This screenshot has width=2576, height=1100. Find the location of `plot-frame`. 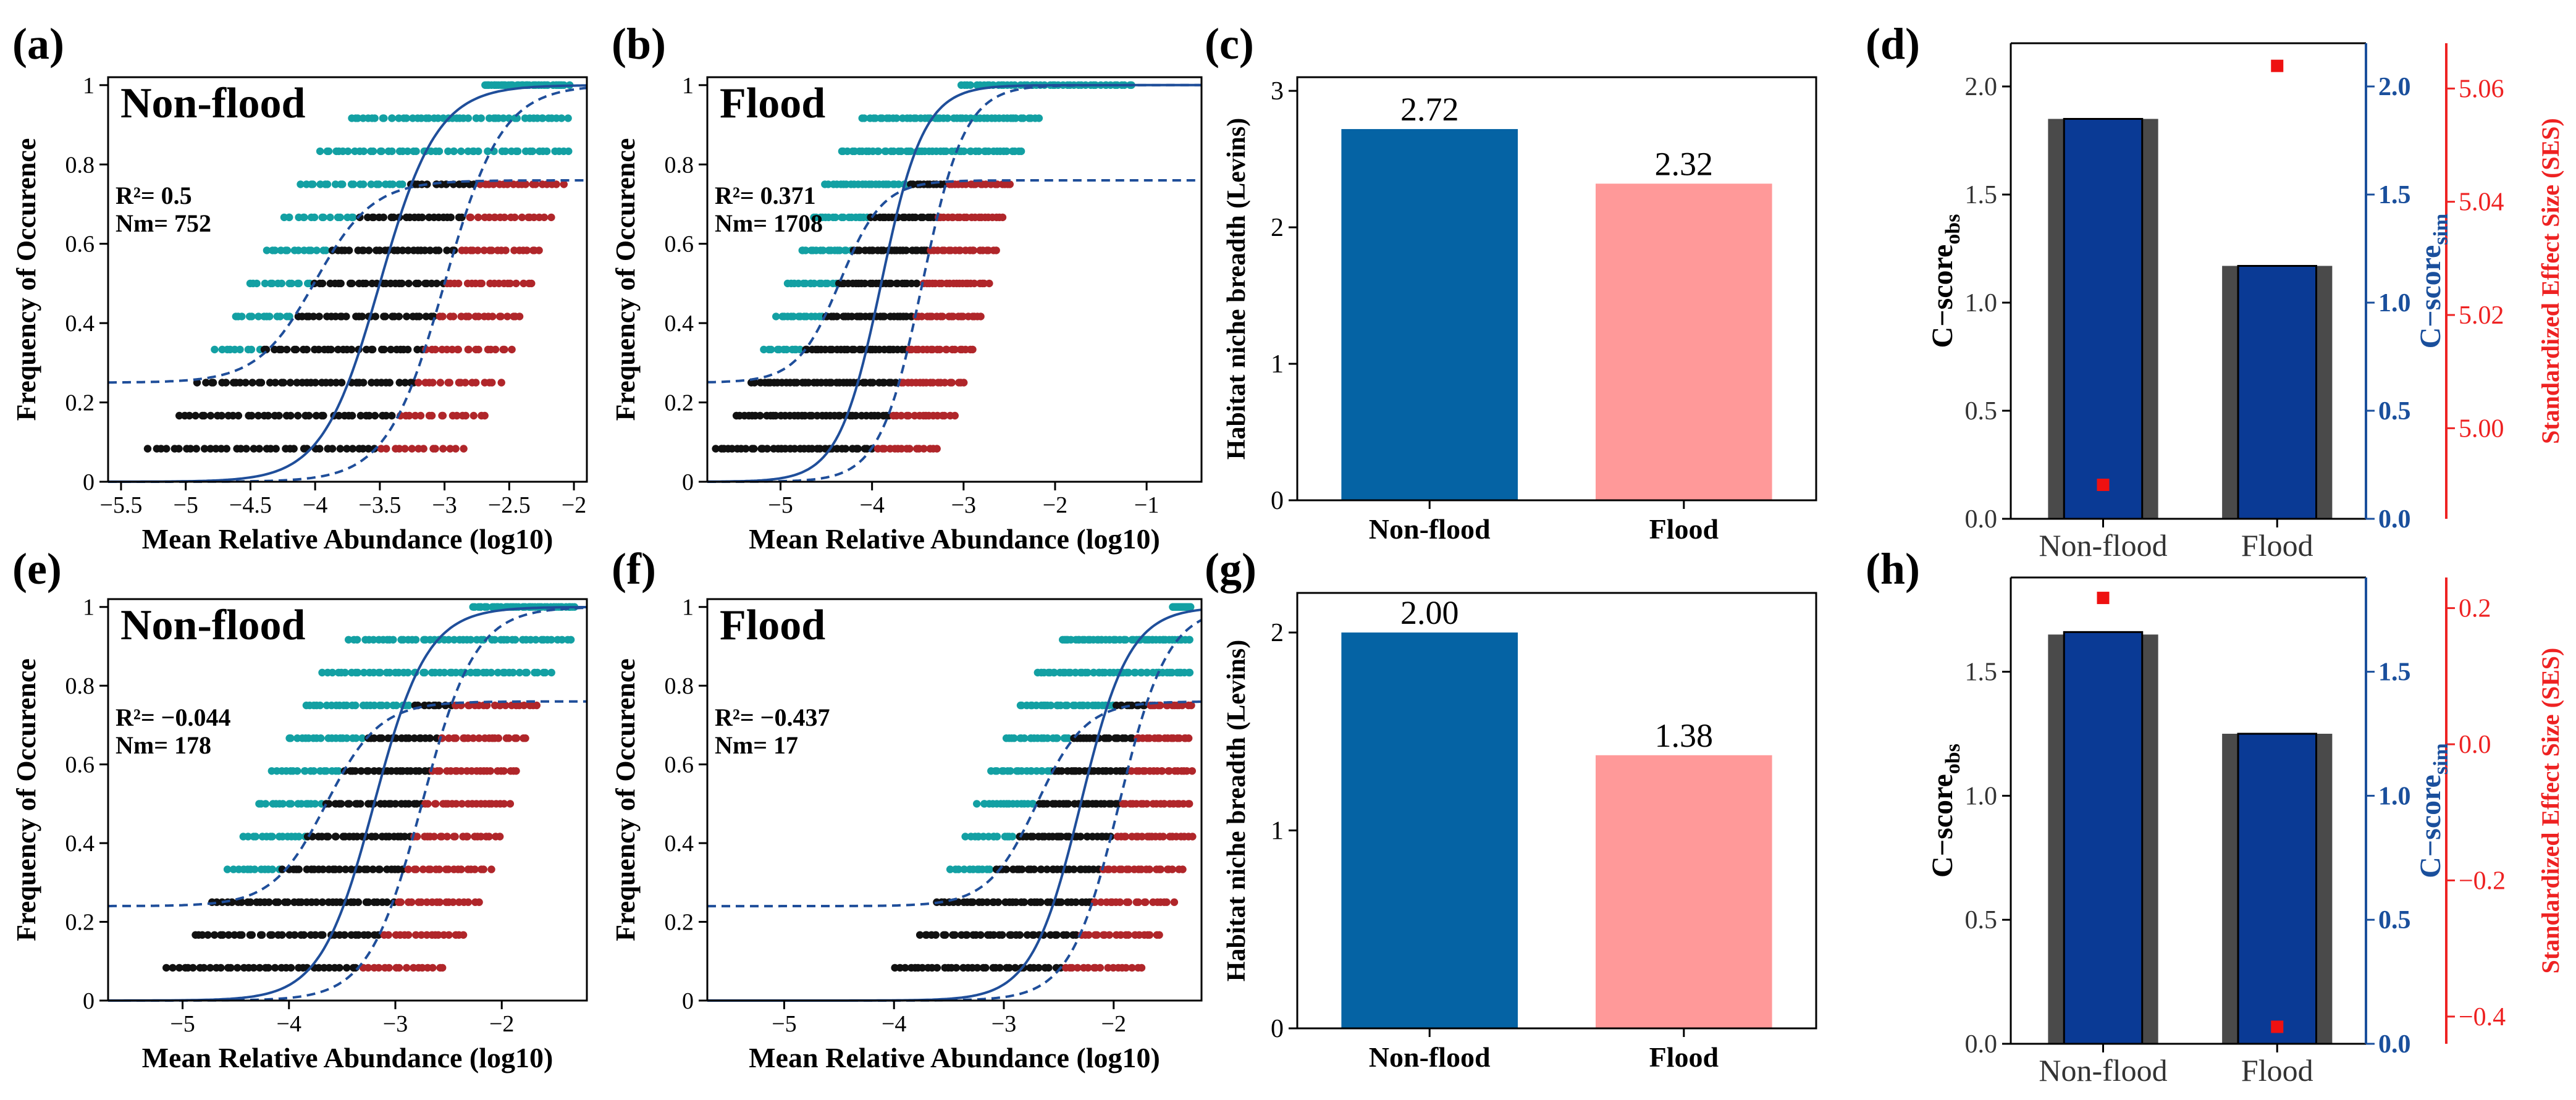

plot-frame is located at coordinates (347, 280).